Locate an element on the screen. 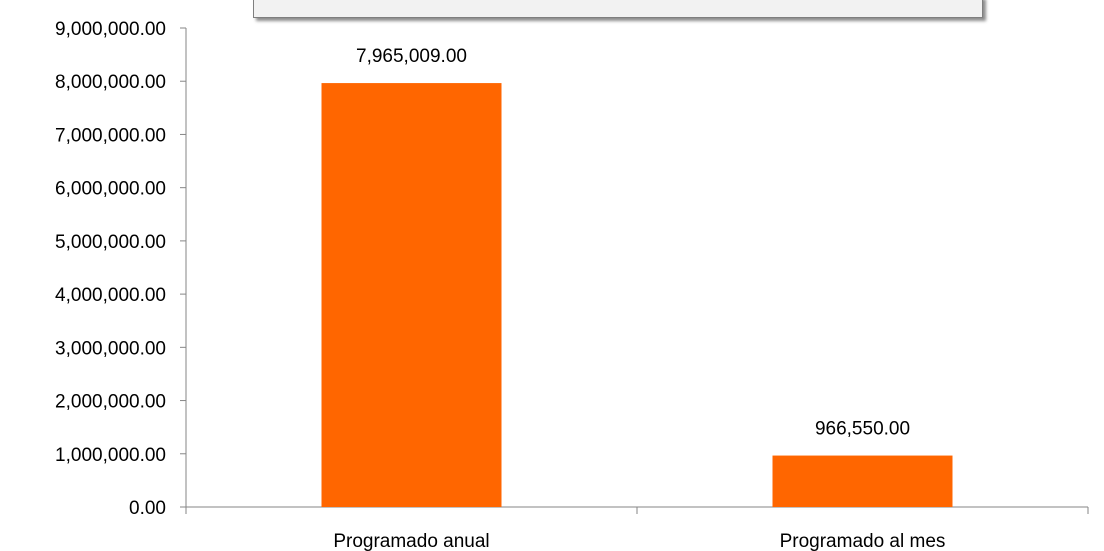  x-category-label: Programado anual is located at coordinates (411, 541).